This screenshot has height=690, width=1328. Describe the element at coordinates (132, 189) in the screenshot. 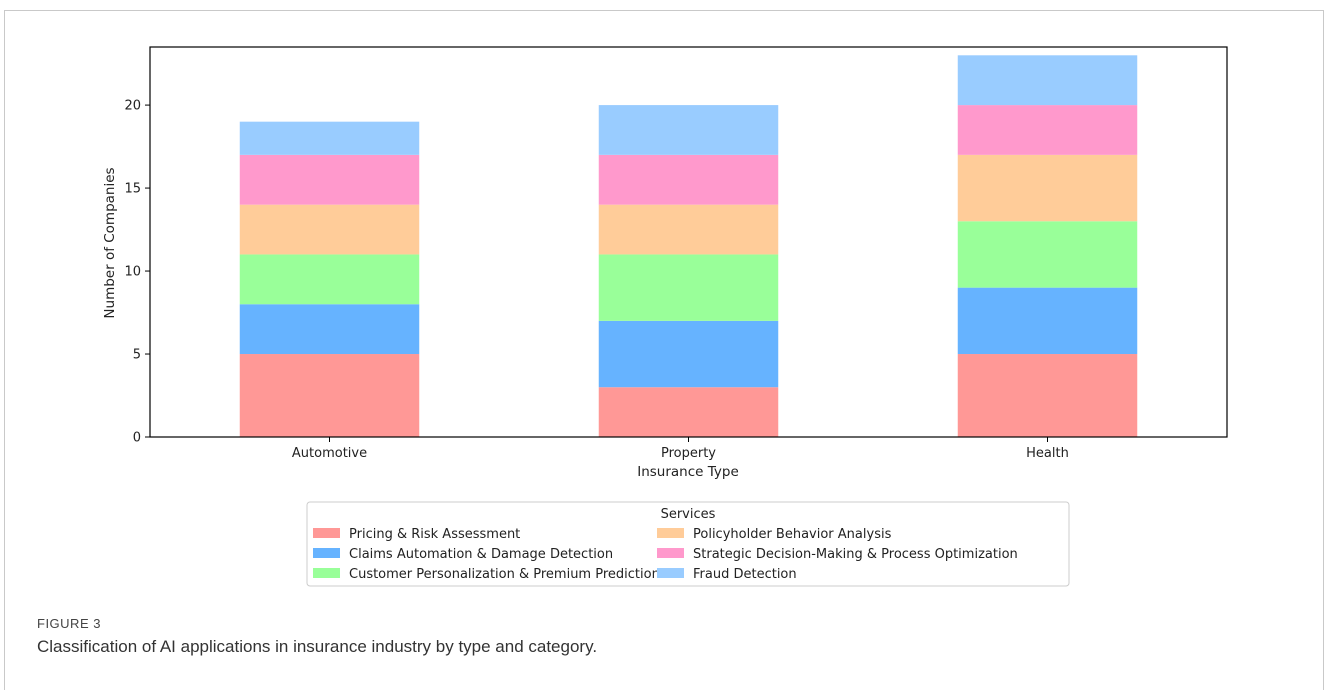

I see `y-tick-label: 15` at that location.